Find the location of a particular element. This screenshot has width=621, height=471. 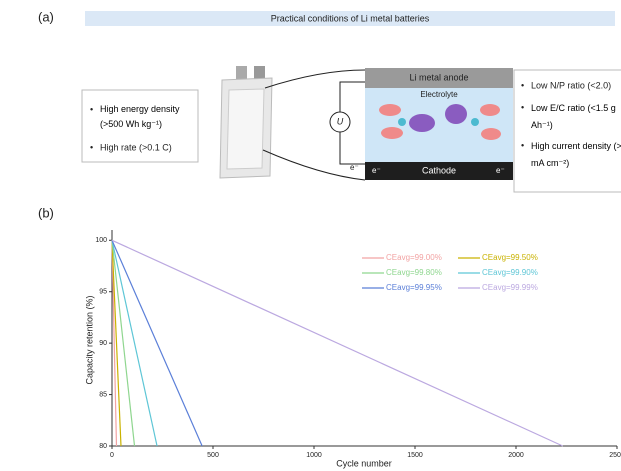

y-tick-label: 80 is located at coordinates (103, 446).